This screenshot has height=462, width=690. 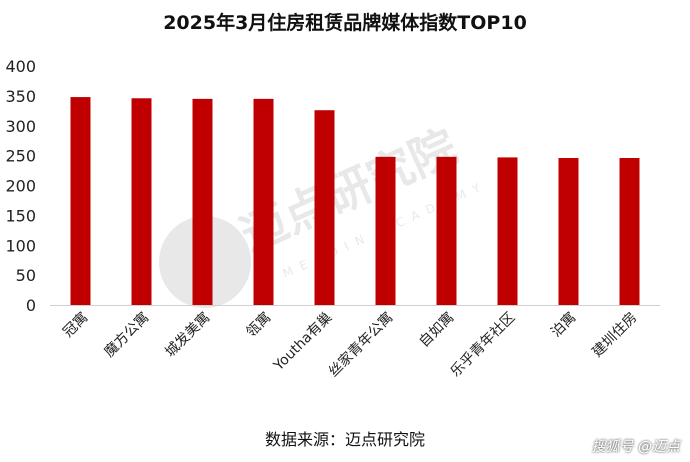 I want to click on y-tick-label: 350, so click(x=20, y=96).